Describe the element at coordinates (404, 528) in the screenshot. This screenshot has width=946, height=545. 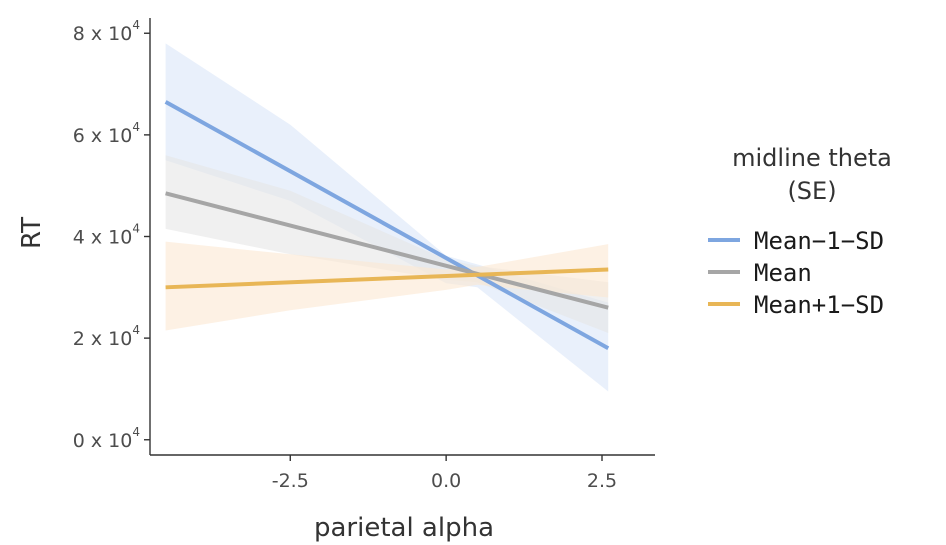
I see `x-axis-title: parietal alpha` at that location.